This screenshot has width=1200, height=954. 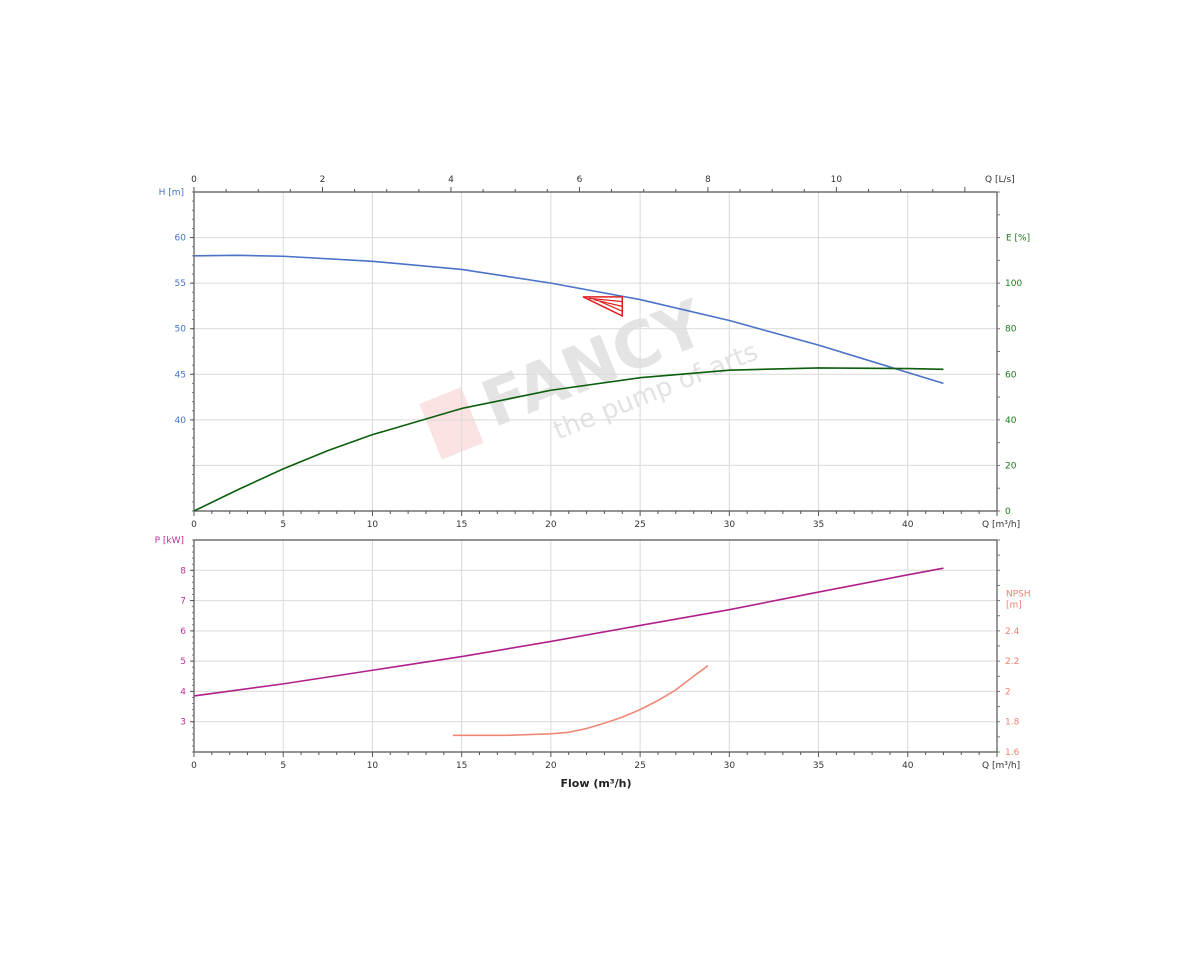 I want to click on head-curve, so click(x=568, y=319).